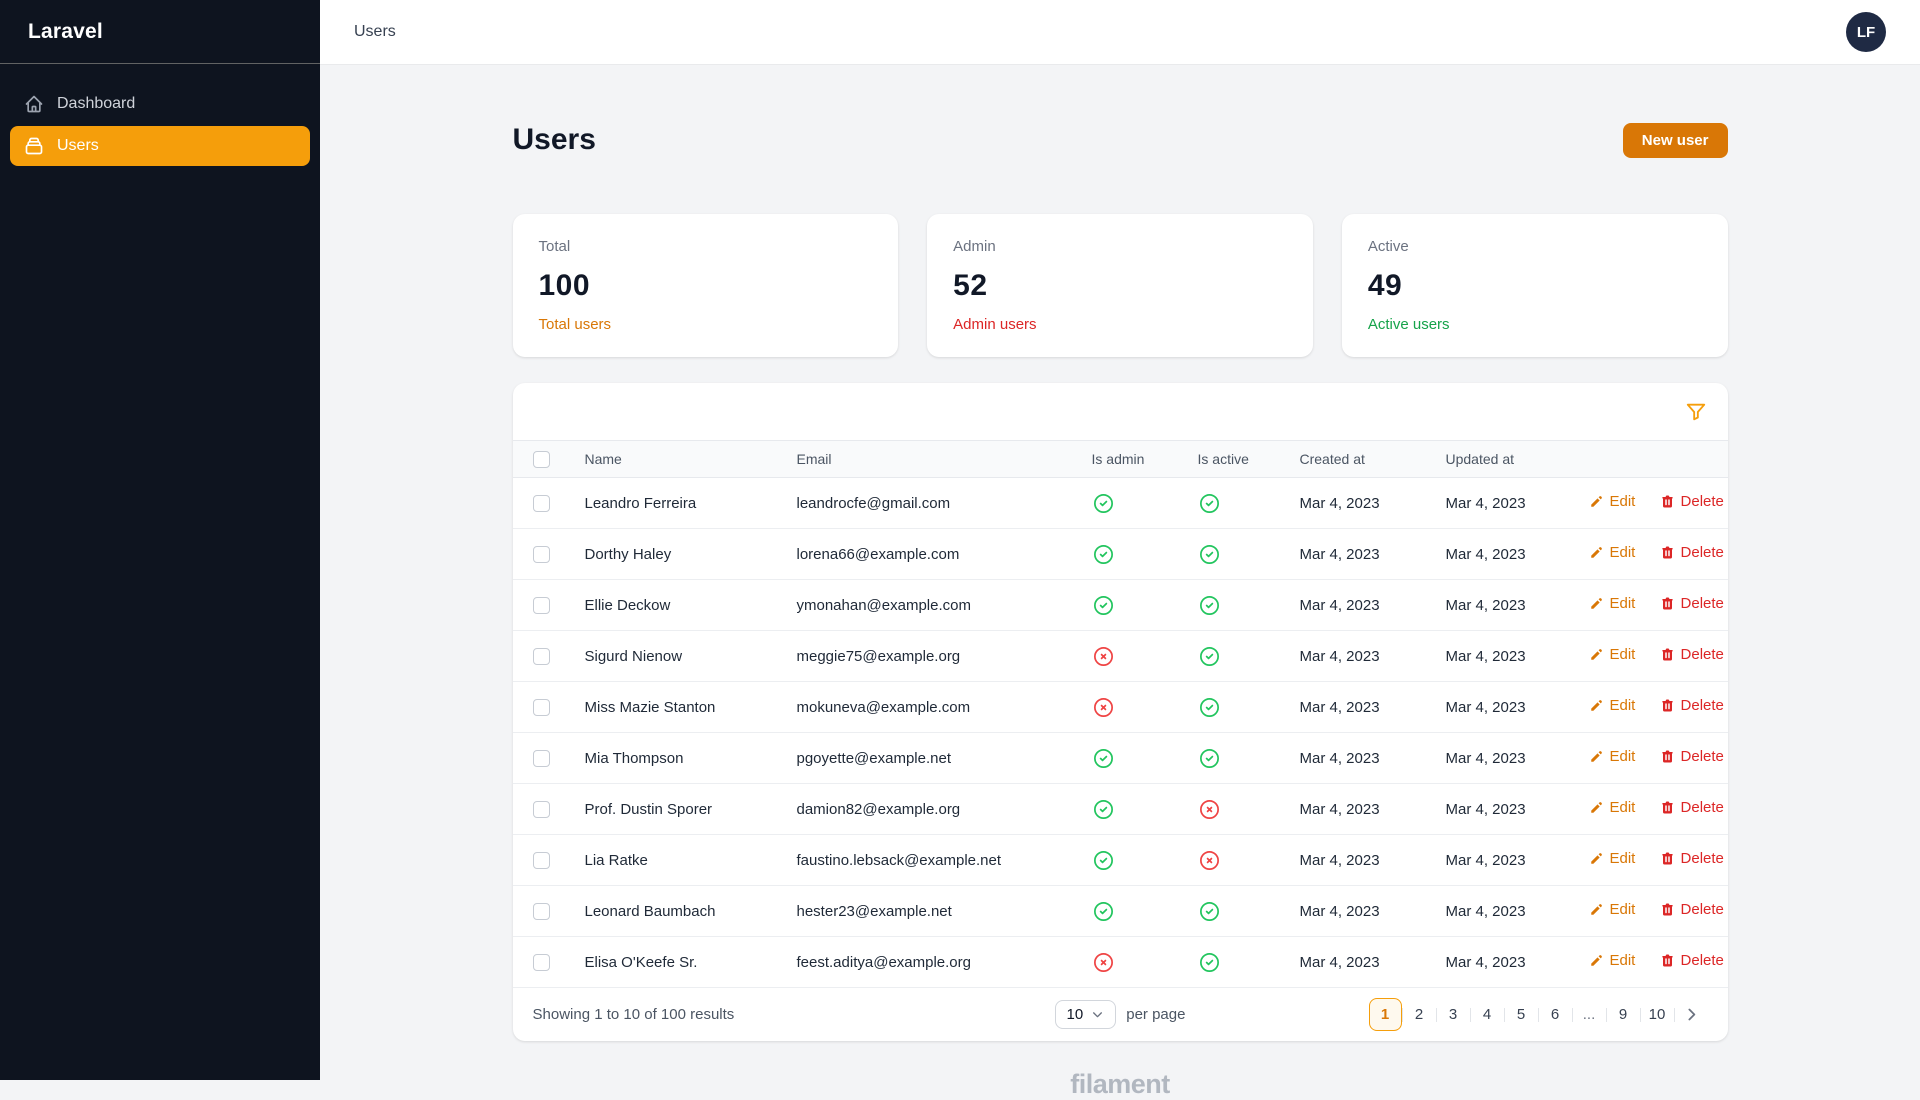 This screenshot has height=1100, width=1920. I want to click on stat-value: 100, so click(564, 285).